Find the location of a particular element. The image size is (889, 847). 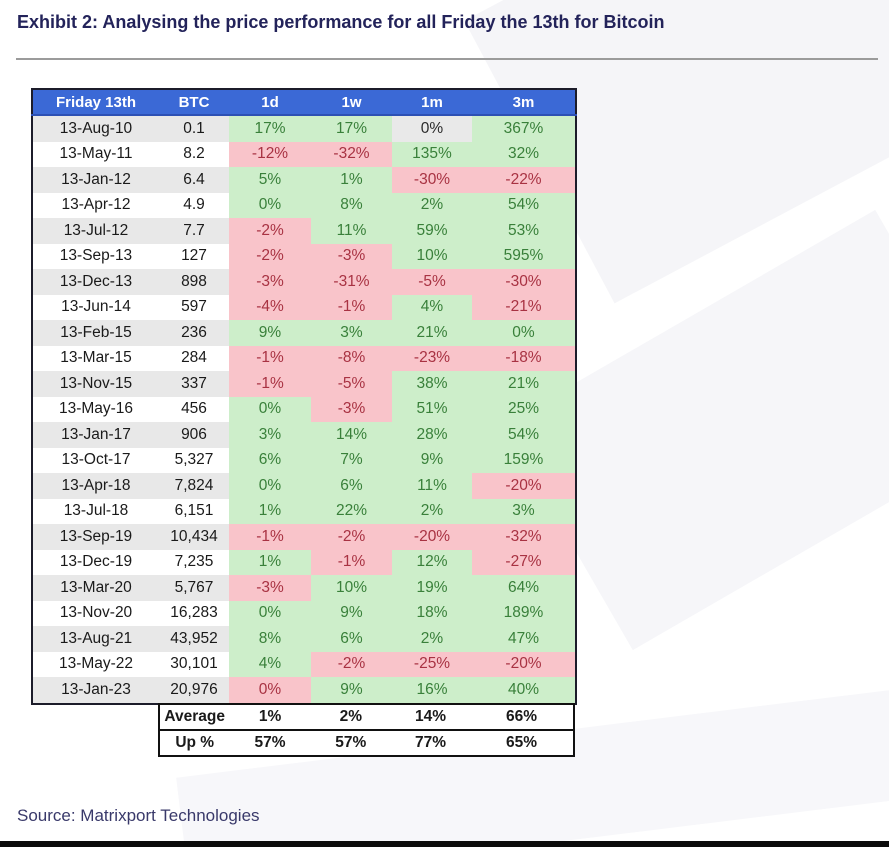

summary-value: 1% is located at coordinates (270, 716).